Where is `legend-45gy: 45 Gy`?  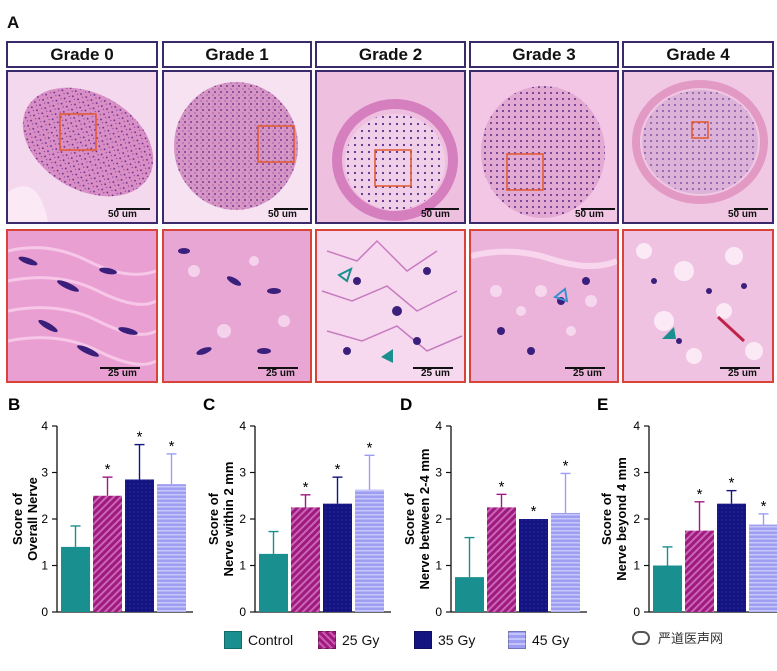 legend-45gy: 45 Gy is located at coordinates (538, 640).